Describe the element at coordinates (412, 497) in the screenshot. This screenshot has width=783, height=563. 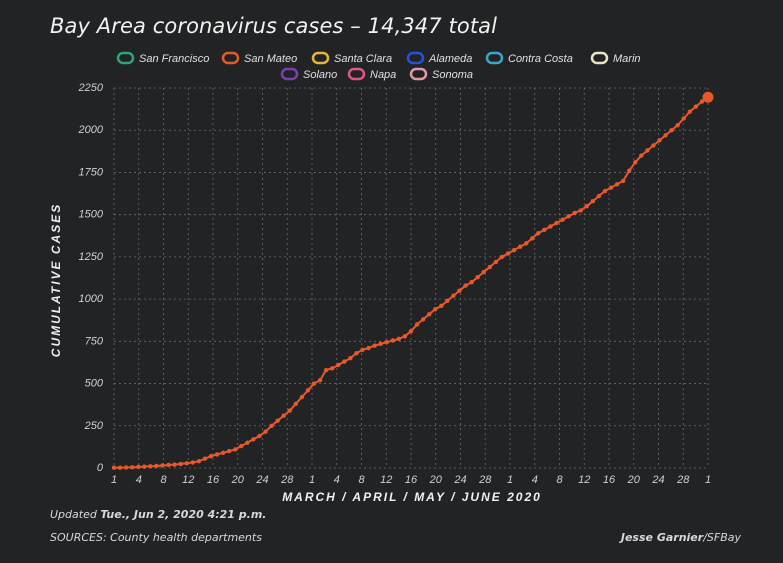
I see `x-axis-label: MARCH / APRIL / MAY / JUNE 2020` at that location.